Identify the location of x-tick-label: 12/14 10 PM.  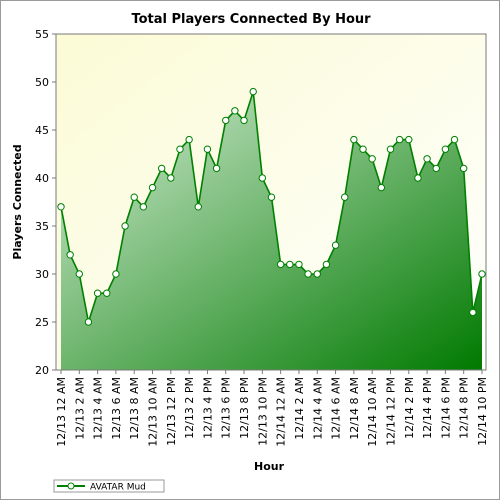
(482, 411).